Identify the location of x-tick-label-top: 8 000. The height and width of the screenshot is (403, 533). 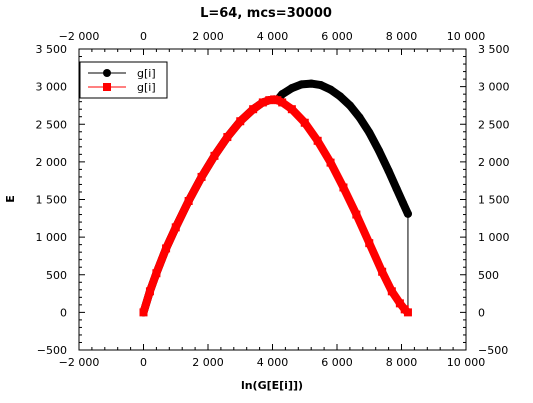
(402, 36).